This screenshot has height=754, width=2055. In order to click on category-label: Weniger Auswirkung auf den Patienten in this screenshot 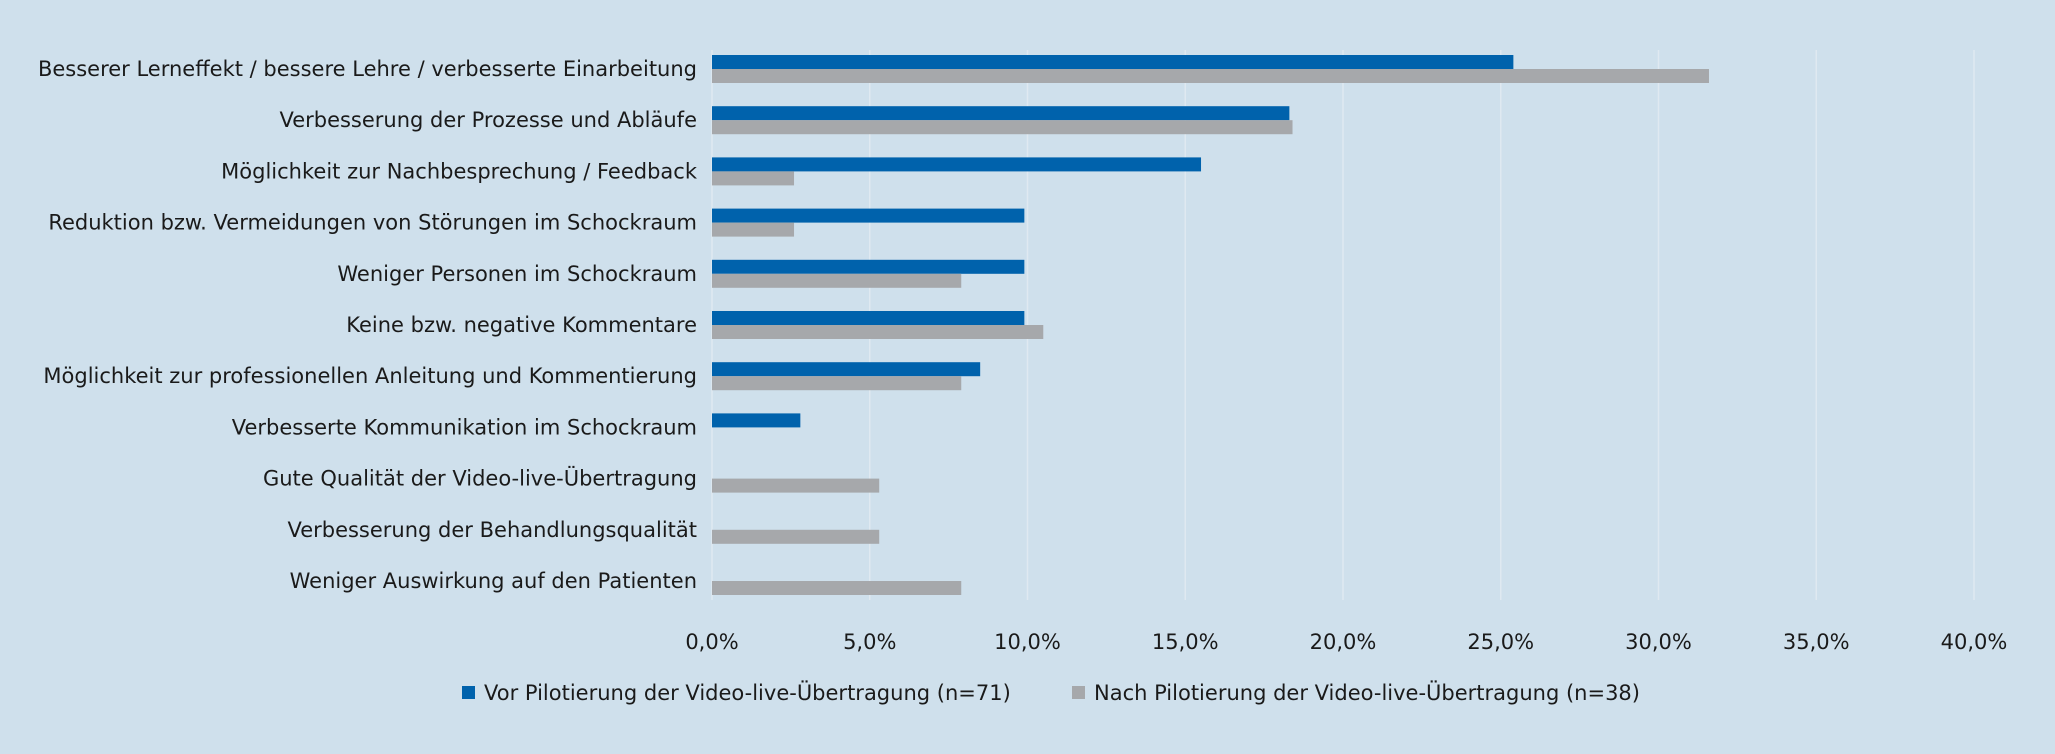, I will do `click(493, 581)`.